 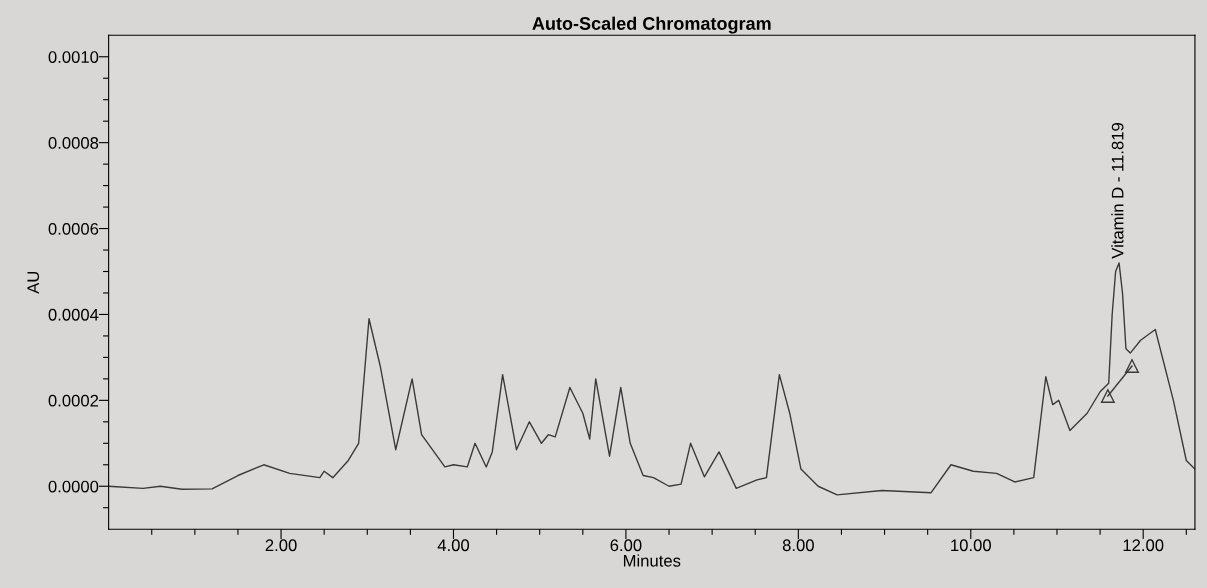 What do you see at coordinates (73, 228) in the screenshot?
I see `y-tick-label: 0.0006` at bounding box center [73, 228].